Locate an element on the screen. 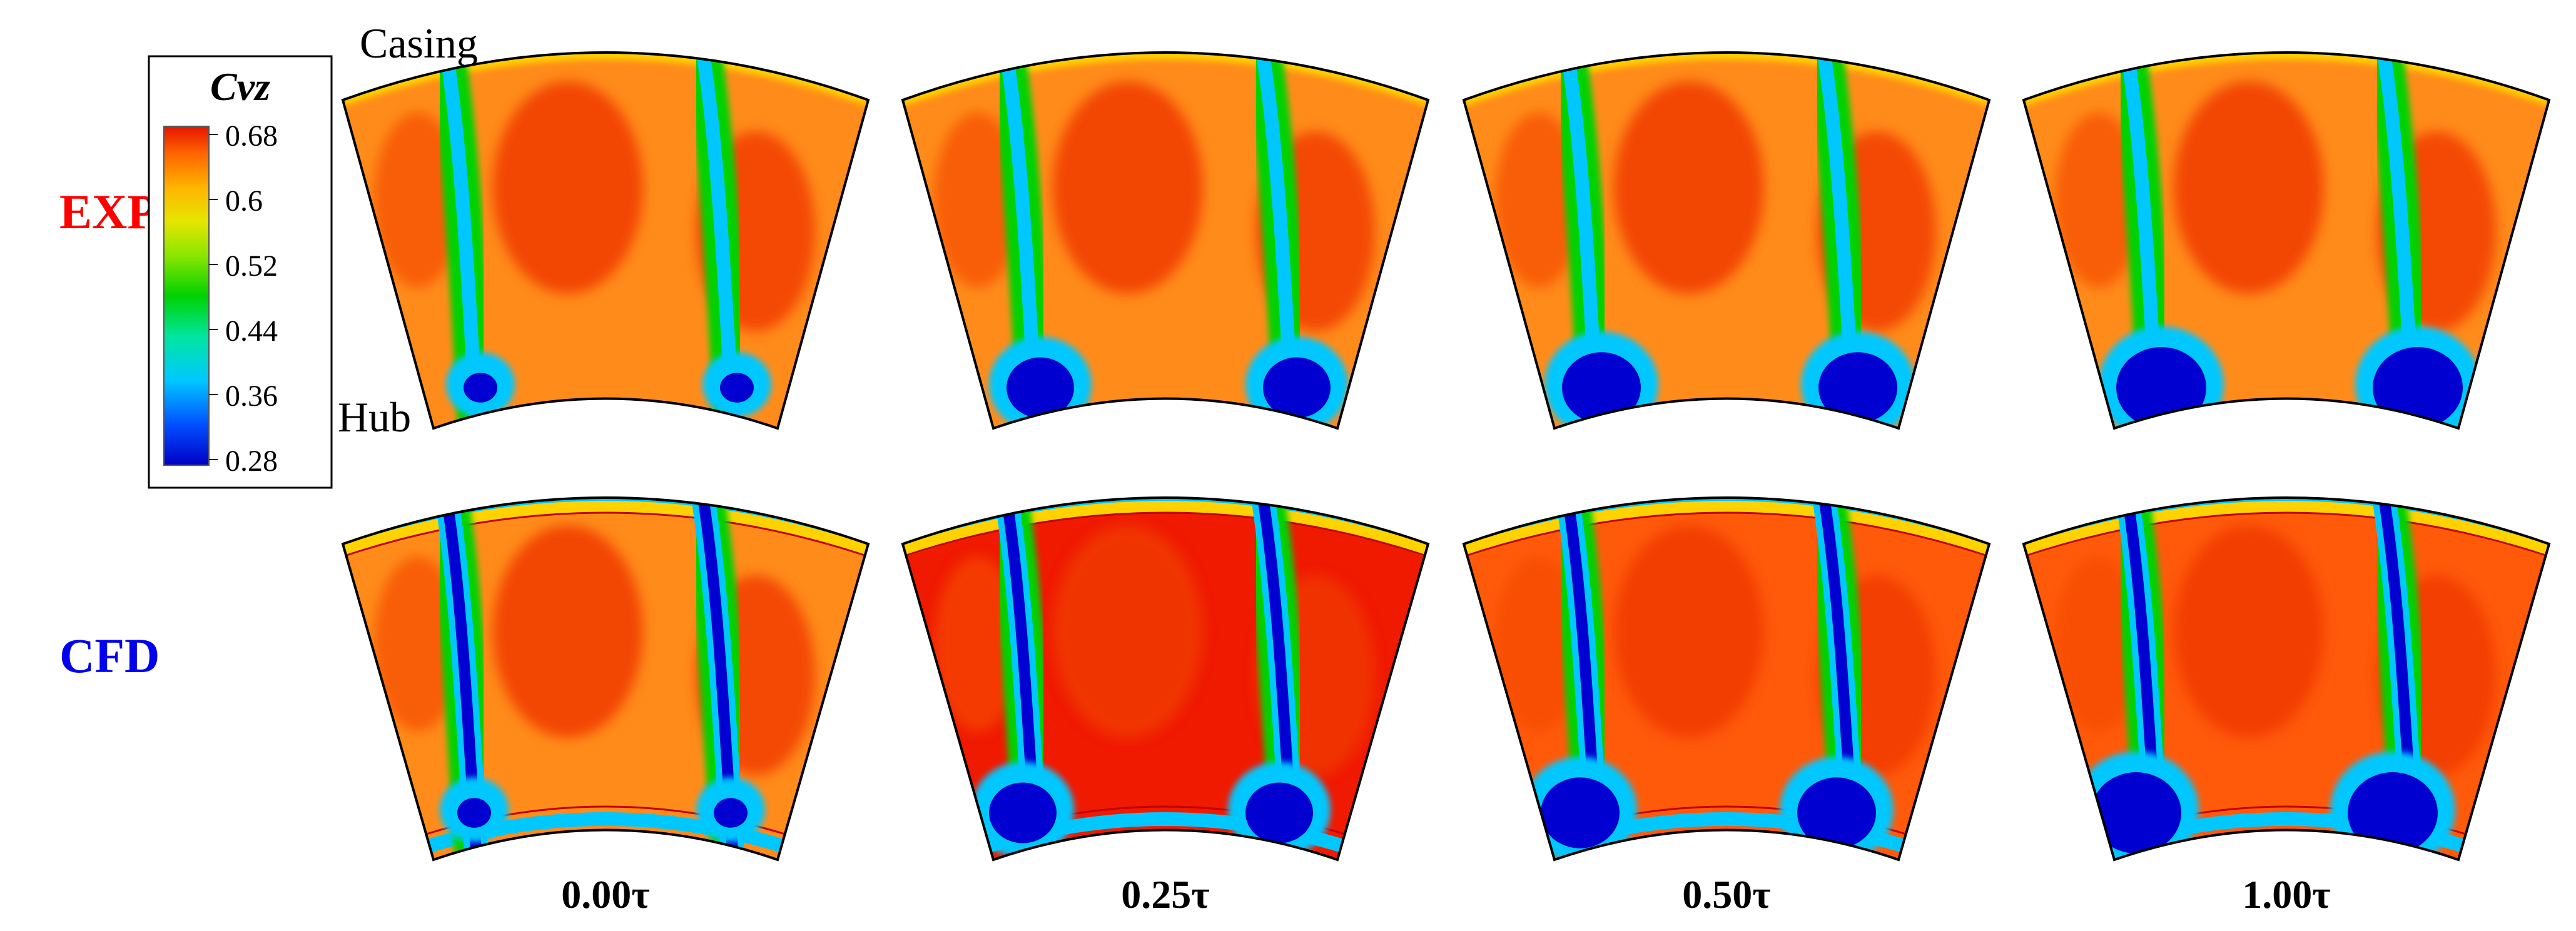 The image size is (2576, 931). legend-tick-label: 0.68 is located at coordinates (251, 136).